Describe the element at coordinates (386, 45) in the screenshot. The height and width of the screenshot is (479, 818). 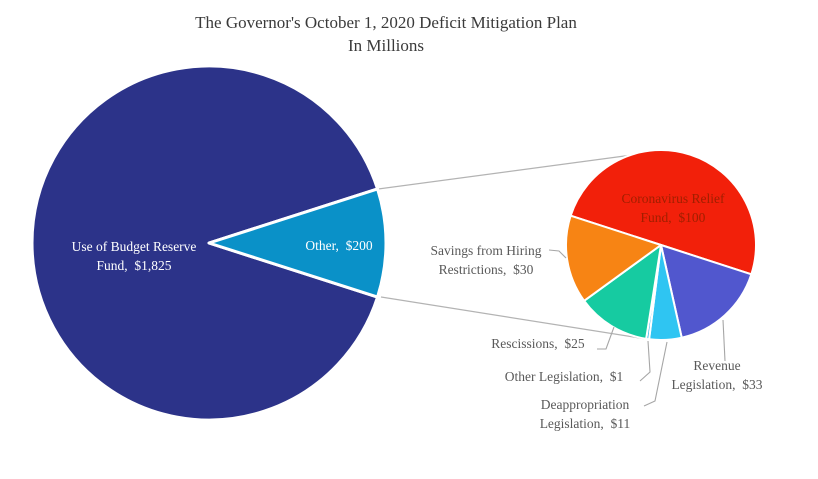
I see `chart-subtitle: In Millions` at that location.